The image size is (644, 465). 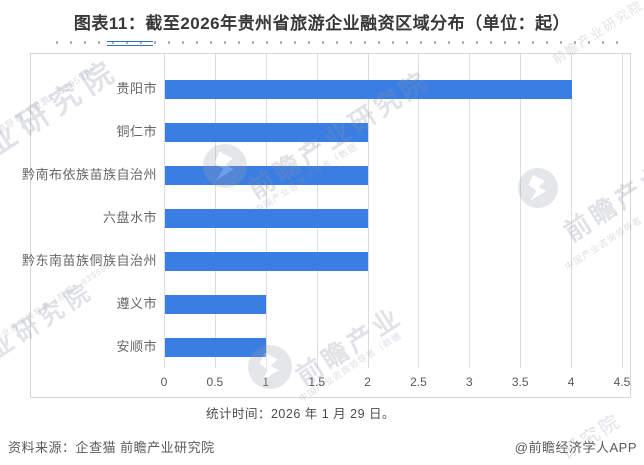 I want to click on bar-铜仁市, so click(x=266, y=132).